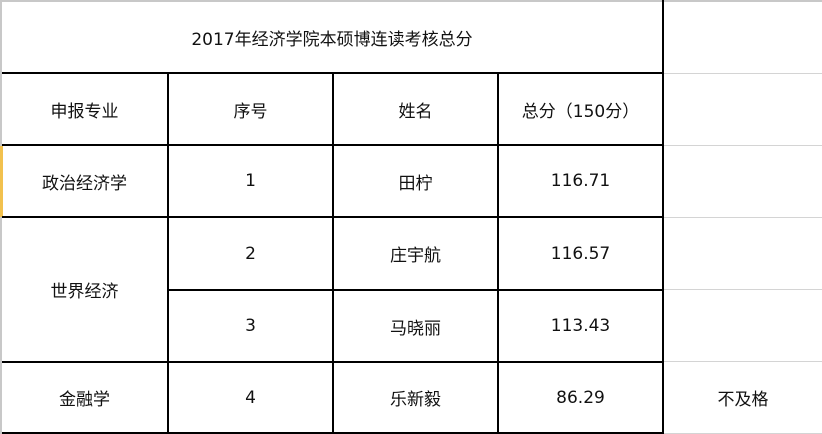  Describe the element at coordinates (415, 328) in the screenshot. I see `name-cell: 马晓丽` at that location.